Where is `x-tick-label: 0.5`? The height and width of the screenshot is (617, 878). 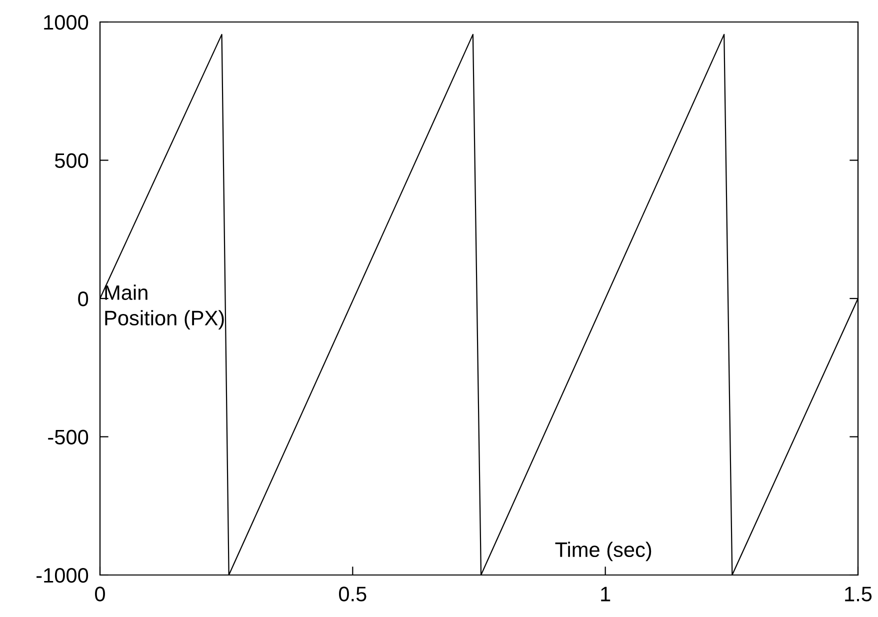
x-tick-label: 0.5 is located at coordinates (352, 594).